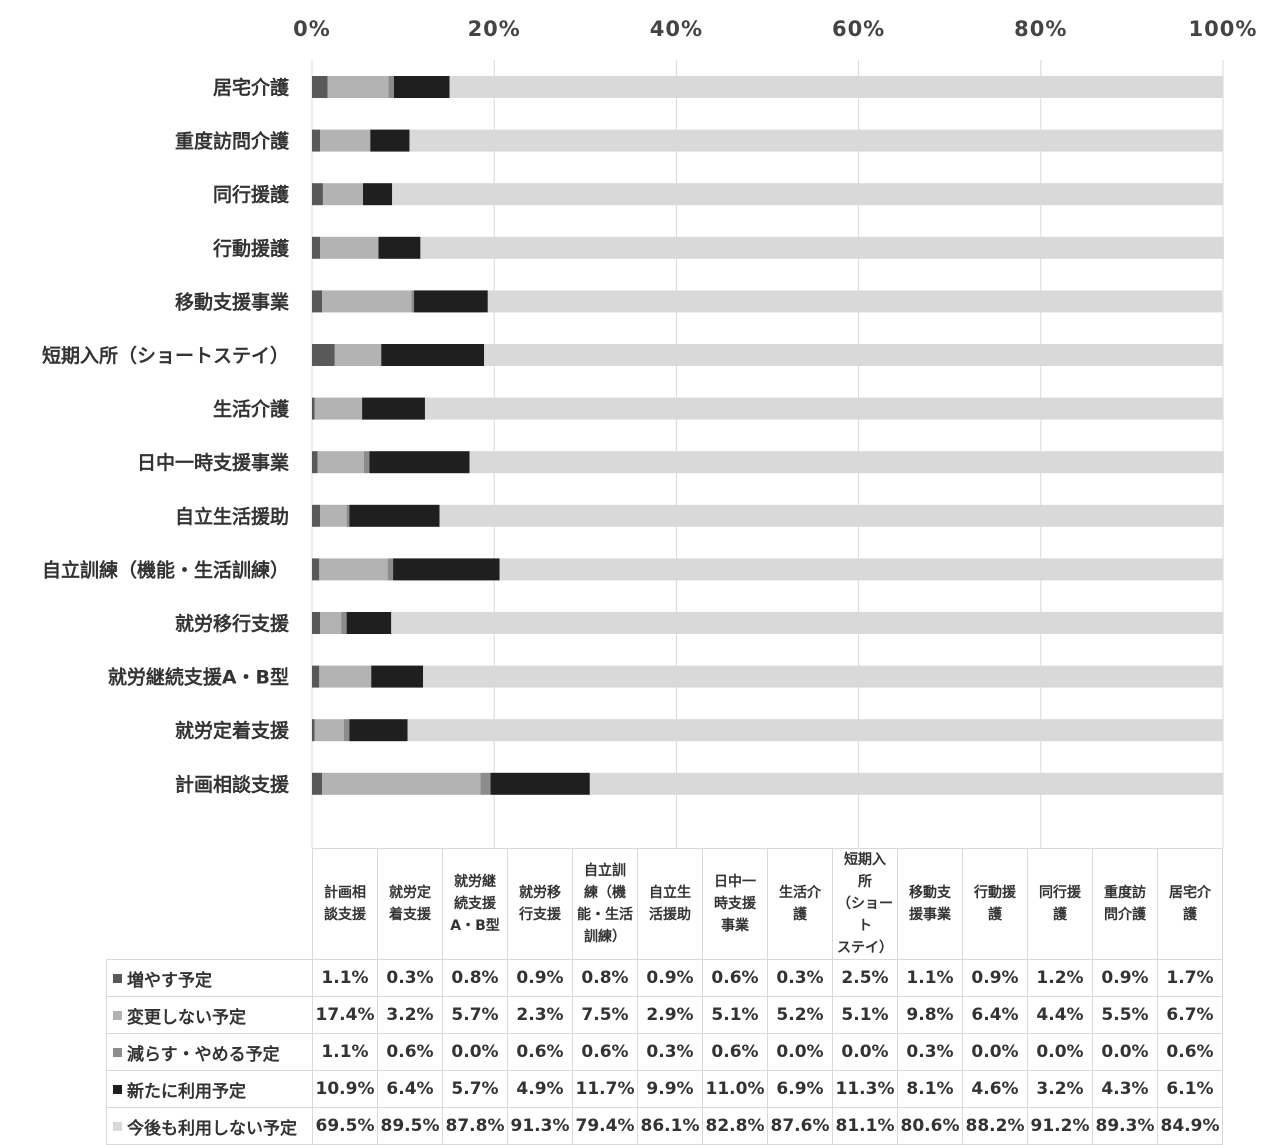 The width and height of the screenshot is (1261, 1145). I want to click on category-label: 行動援護, so click(251, 248).